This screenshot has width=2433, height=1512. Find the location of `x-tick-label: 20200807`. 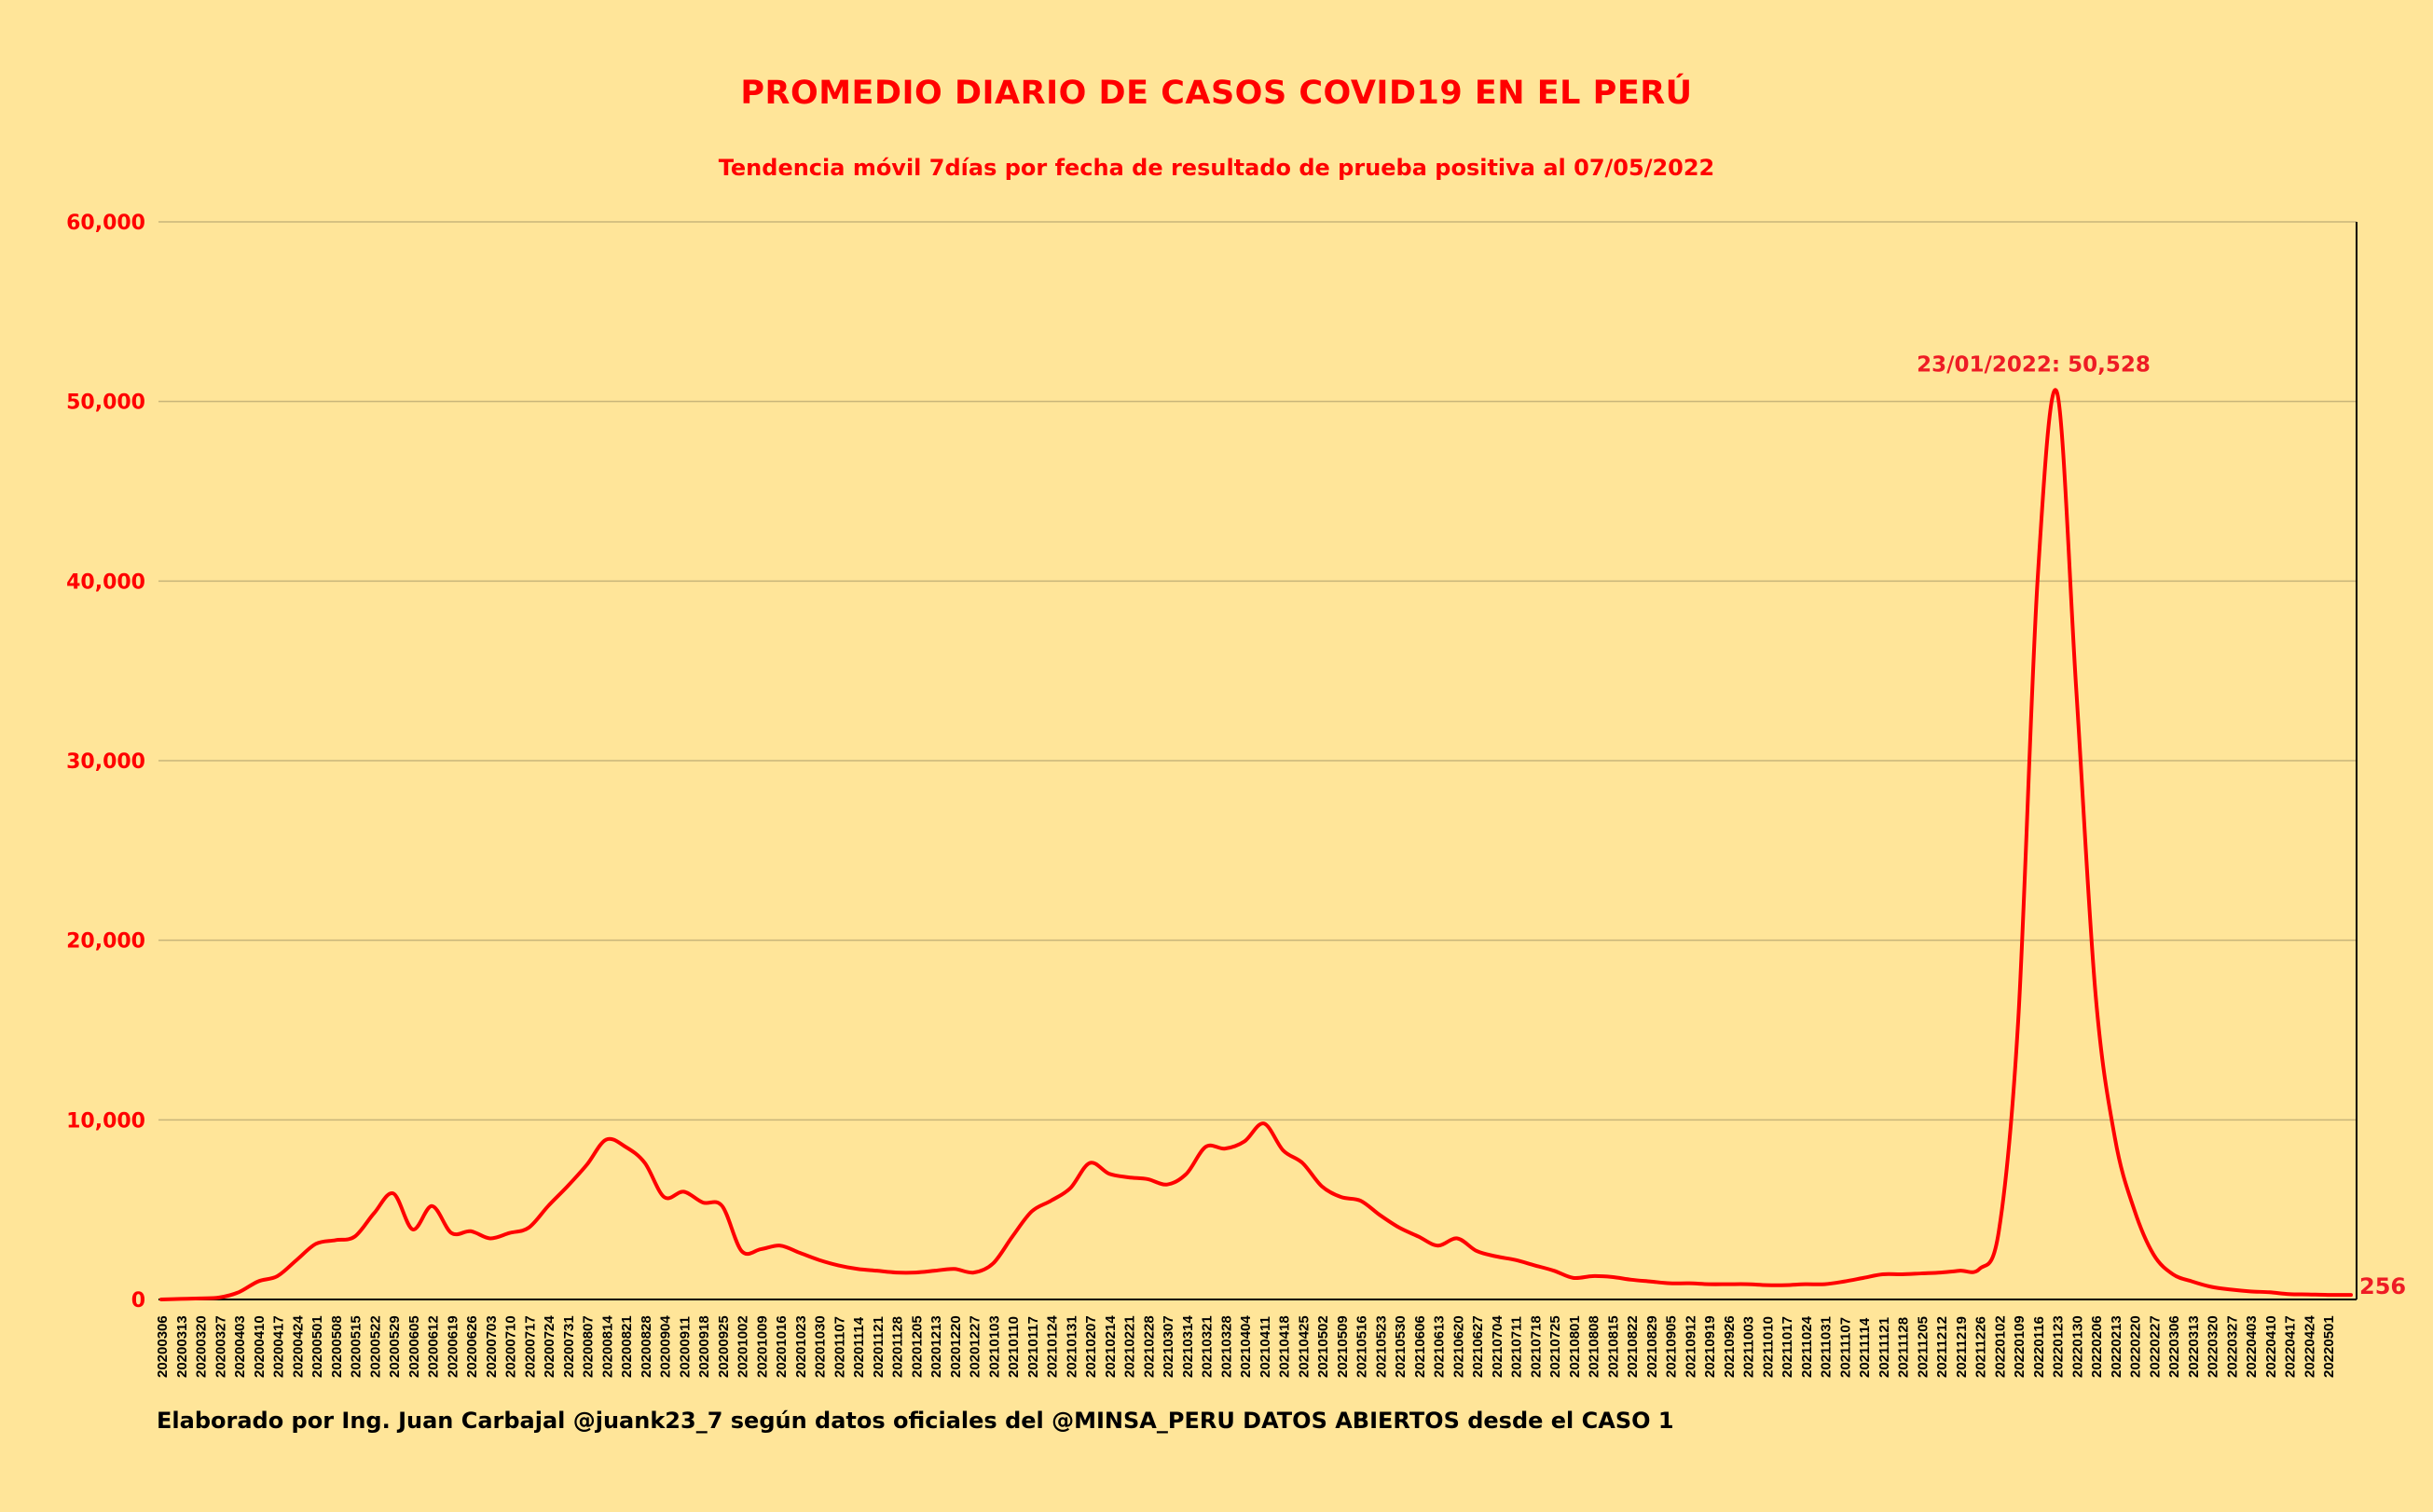

x-tick-label: 20200807 is located at coordinates (589, 1347).